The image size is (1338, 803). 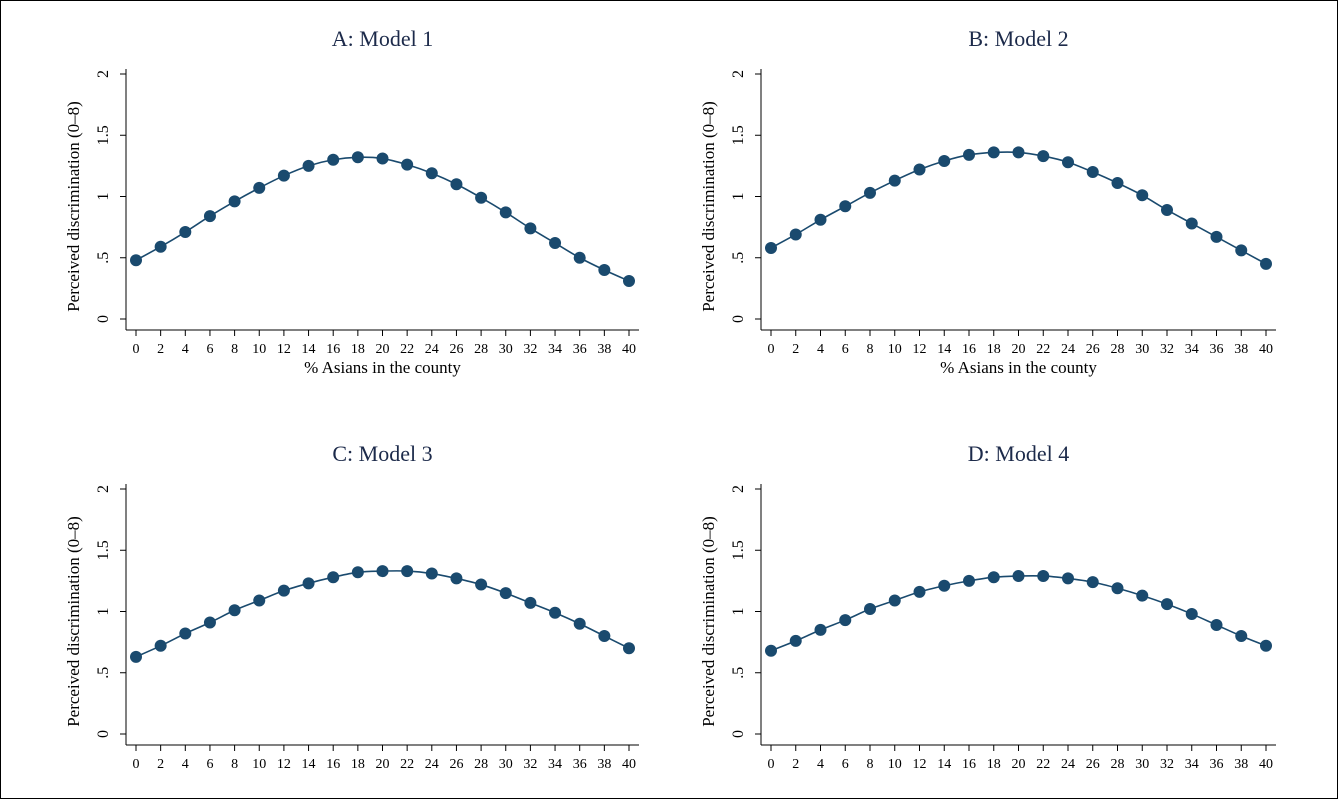 What do you see at coordinates (382, 453) in the screenshot?
I see `panel-title: C: Model 3` at bounding box center [382, 453].